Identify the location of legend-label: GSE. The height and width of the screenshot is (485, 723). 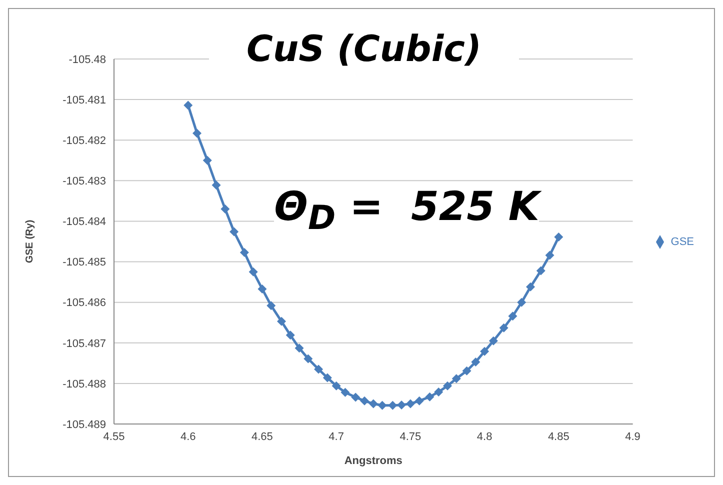
(682, 241).